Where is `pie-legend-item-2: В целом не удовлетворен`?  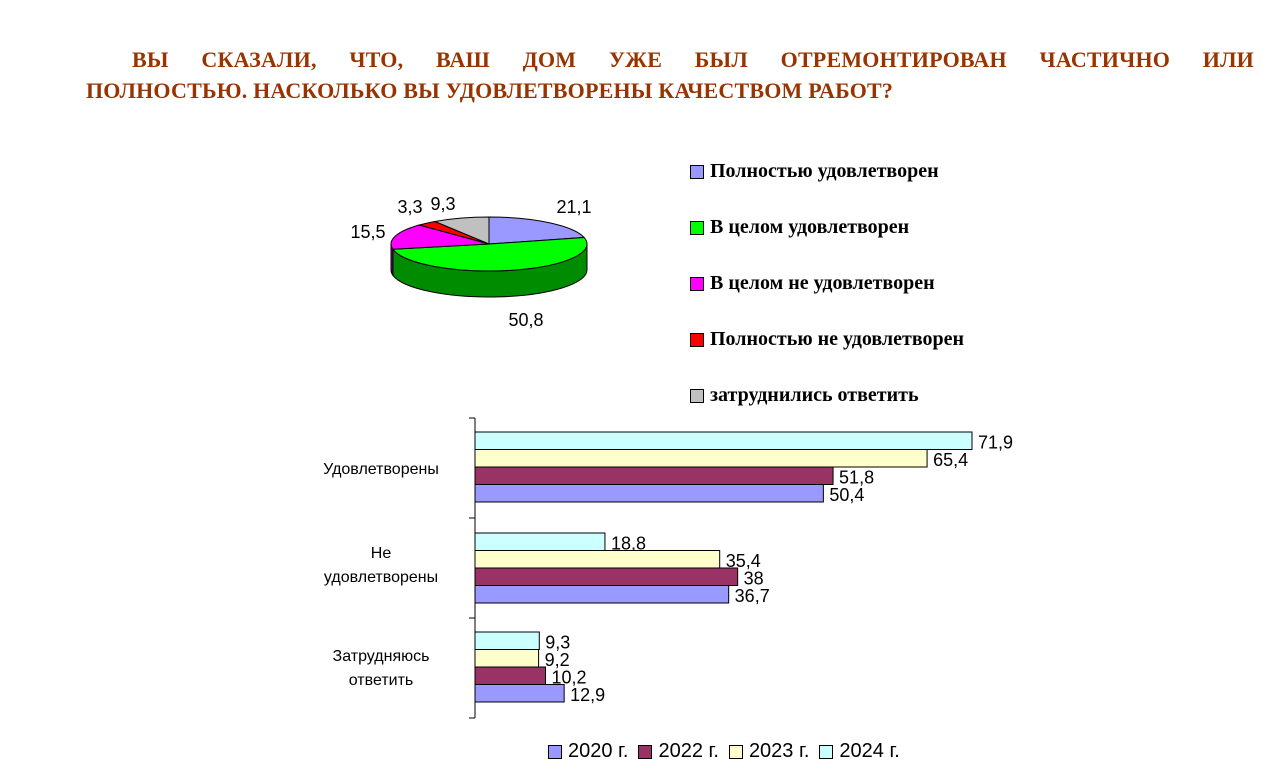
pie-legend-item-2: В целом не удовлетворен is located at coordinates (827, 300).